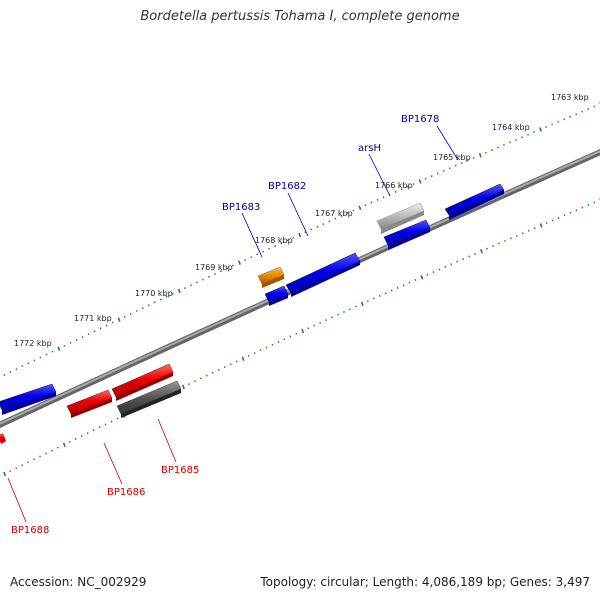 This screenshot has width=600, height=600. I want to click on tick-label: 1772 kbp, so click(33, 343).